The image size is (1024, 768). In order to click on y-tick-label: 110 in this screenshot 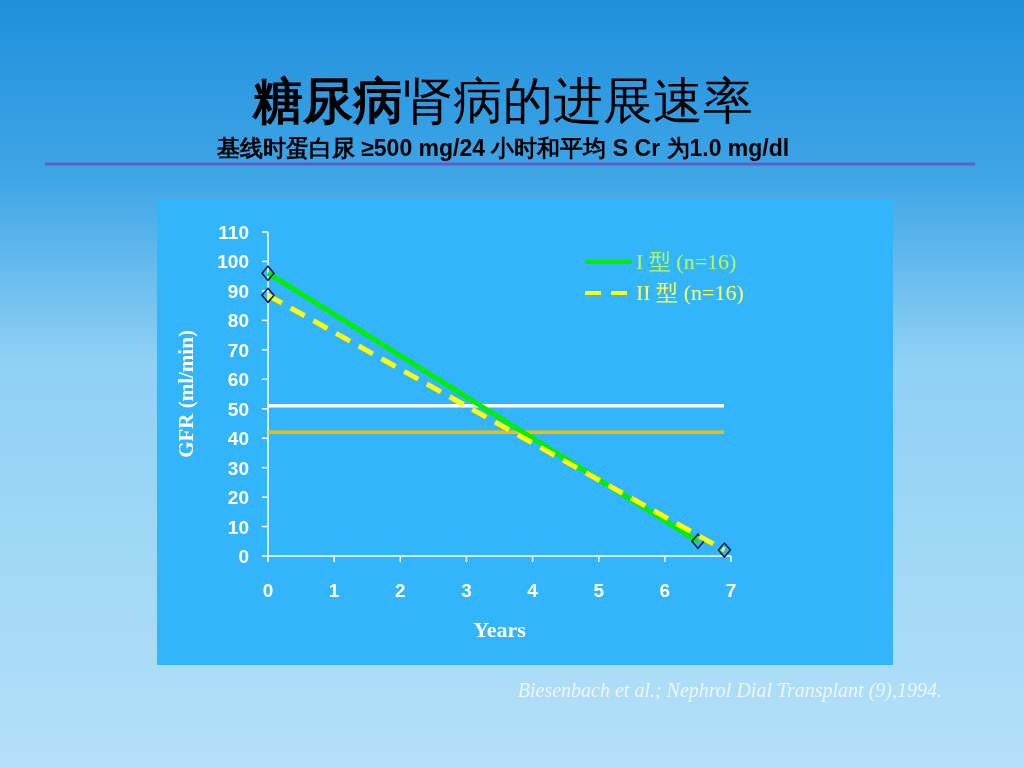, I will do `click(233, 232)`.